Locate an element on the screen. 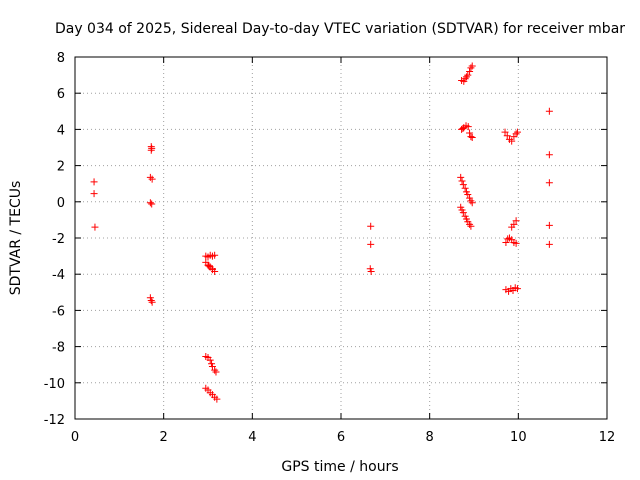 Image resolution: width=640 pixels, height=480 pixels. y-tick-label: 2 is located at coordinates (61, 167).